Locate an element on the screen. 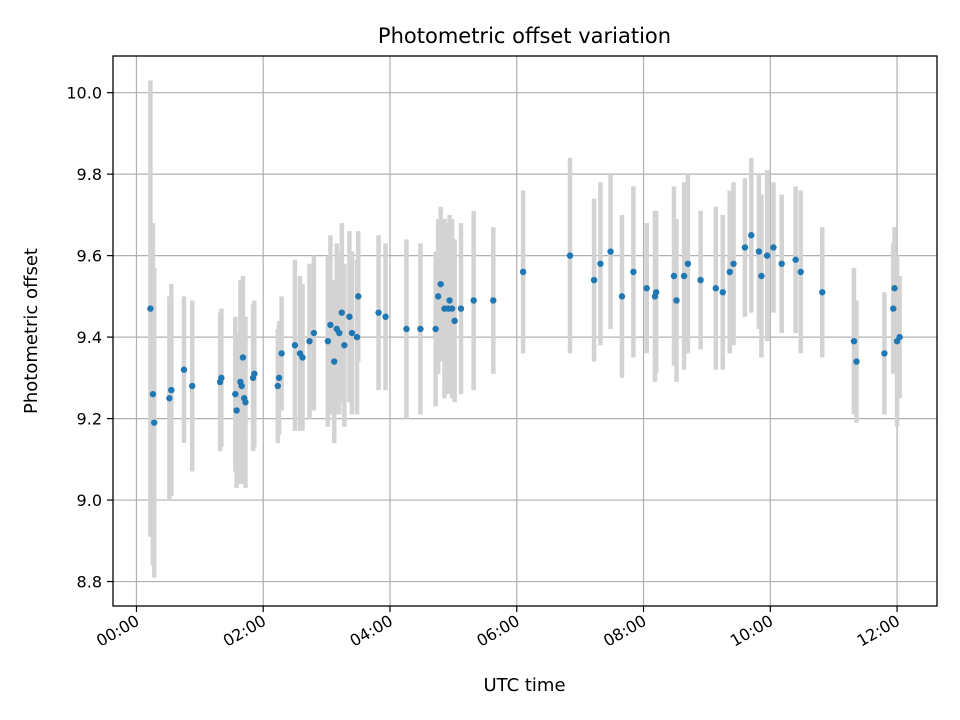 This screenshot has height=720, width=960. x-axis-title: UTC time is located at coordinates (524, 685).